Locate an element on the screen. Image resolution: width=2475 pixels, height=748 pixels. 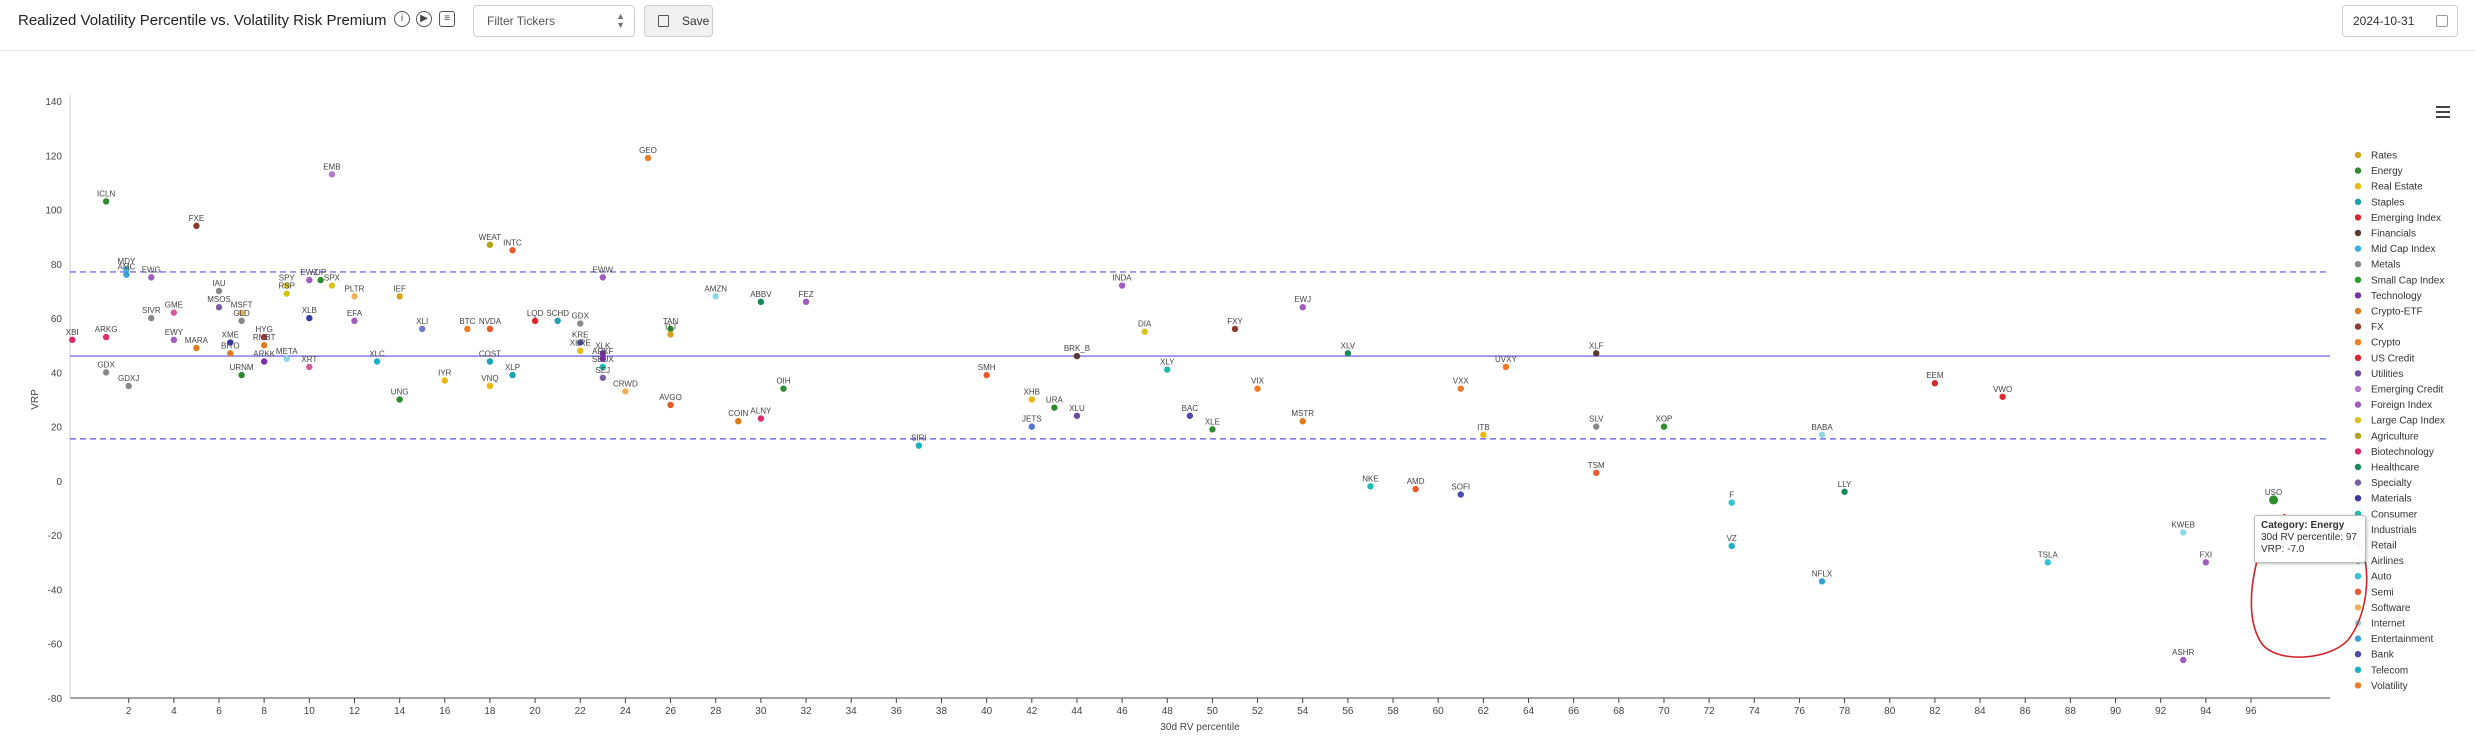
point-label: COIN is located at coordinates (738, 413).